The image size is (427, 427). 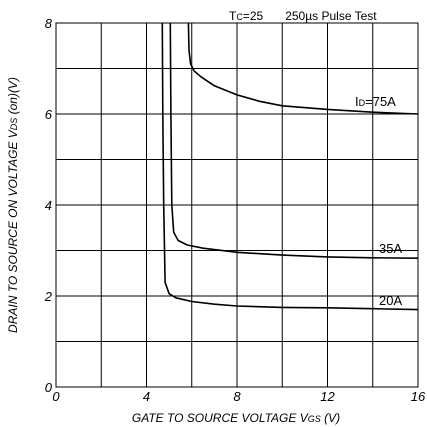 I want to click on y-tick-label: 2, so click(x=48, y=296).